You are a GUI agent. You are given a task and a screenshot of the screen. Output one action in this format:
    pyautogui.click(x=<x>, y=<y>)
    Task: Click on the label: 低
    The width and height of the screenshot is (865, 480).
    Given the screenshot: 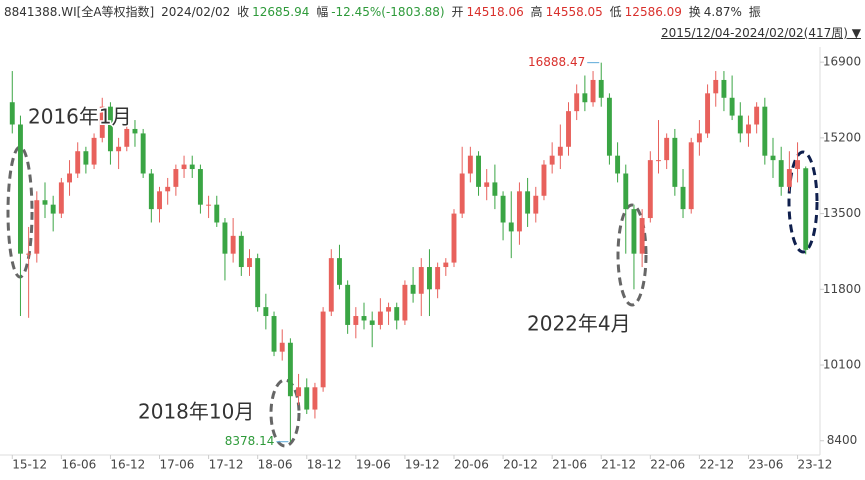 What is the action you would take?
    pyautogui.click(x=615, y=12)
    